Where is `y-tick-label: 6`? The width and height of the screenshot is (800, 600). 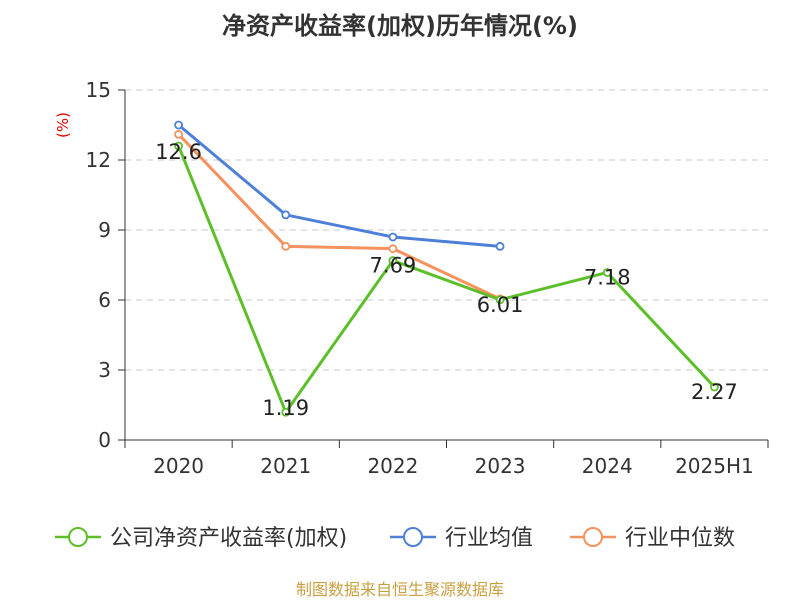 y-tick-label: 6 is located at coordinates (104, 300).